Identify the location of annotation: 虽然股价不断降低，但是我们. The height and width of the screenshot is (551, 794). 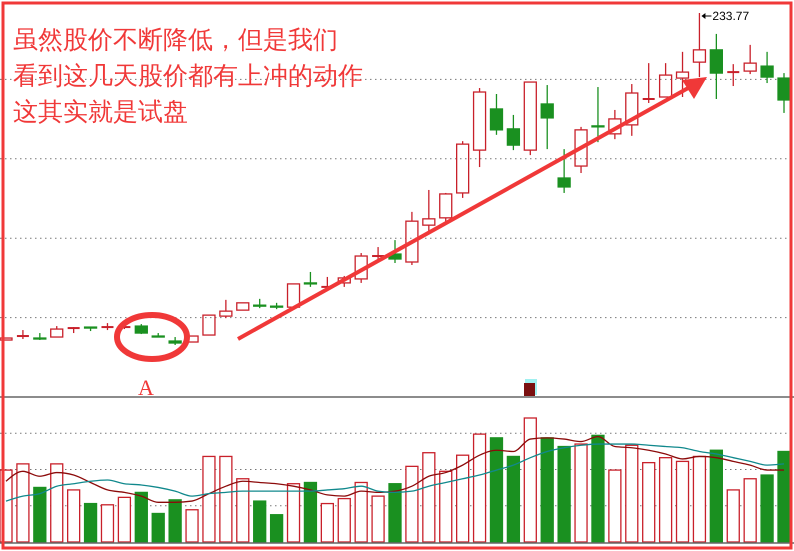
(175, 39).